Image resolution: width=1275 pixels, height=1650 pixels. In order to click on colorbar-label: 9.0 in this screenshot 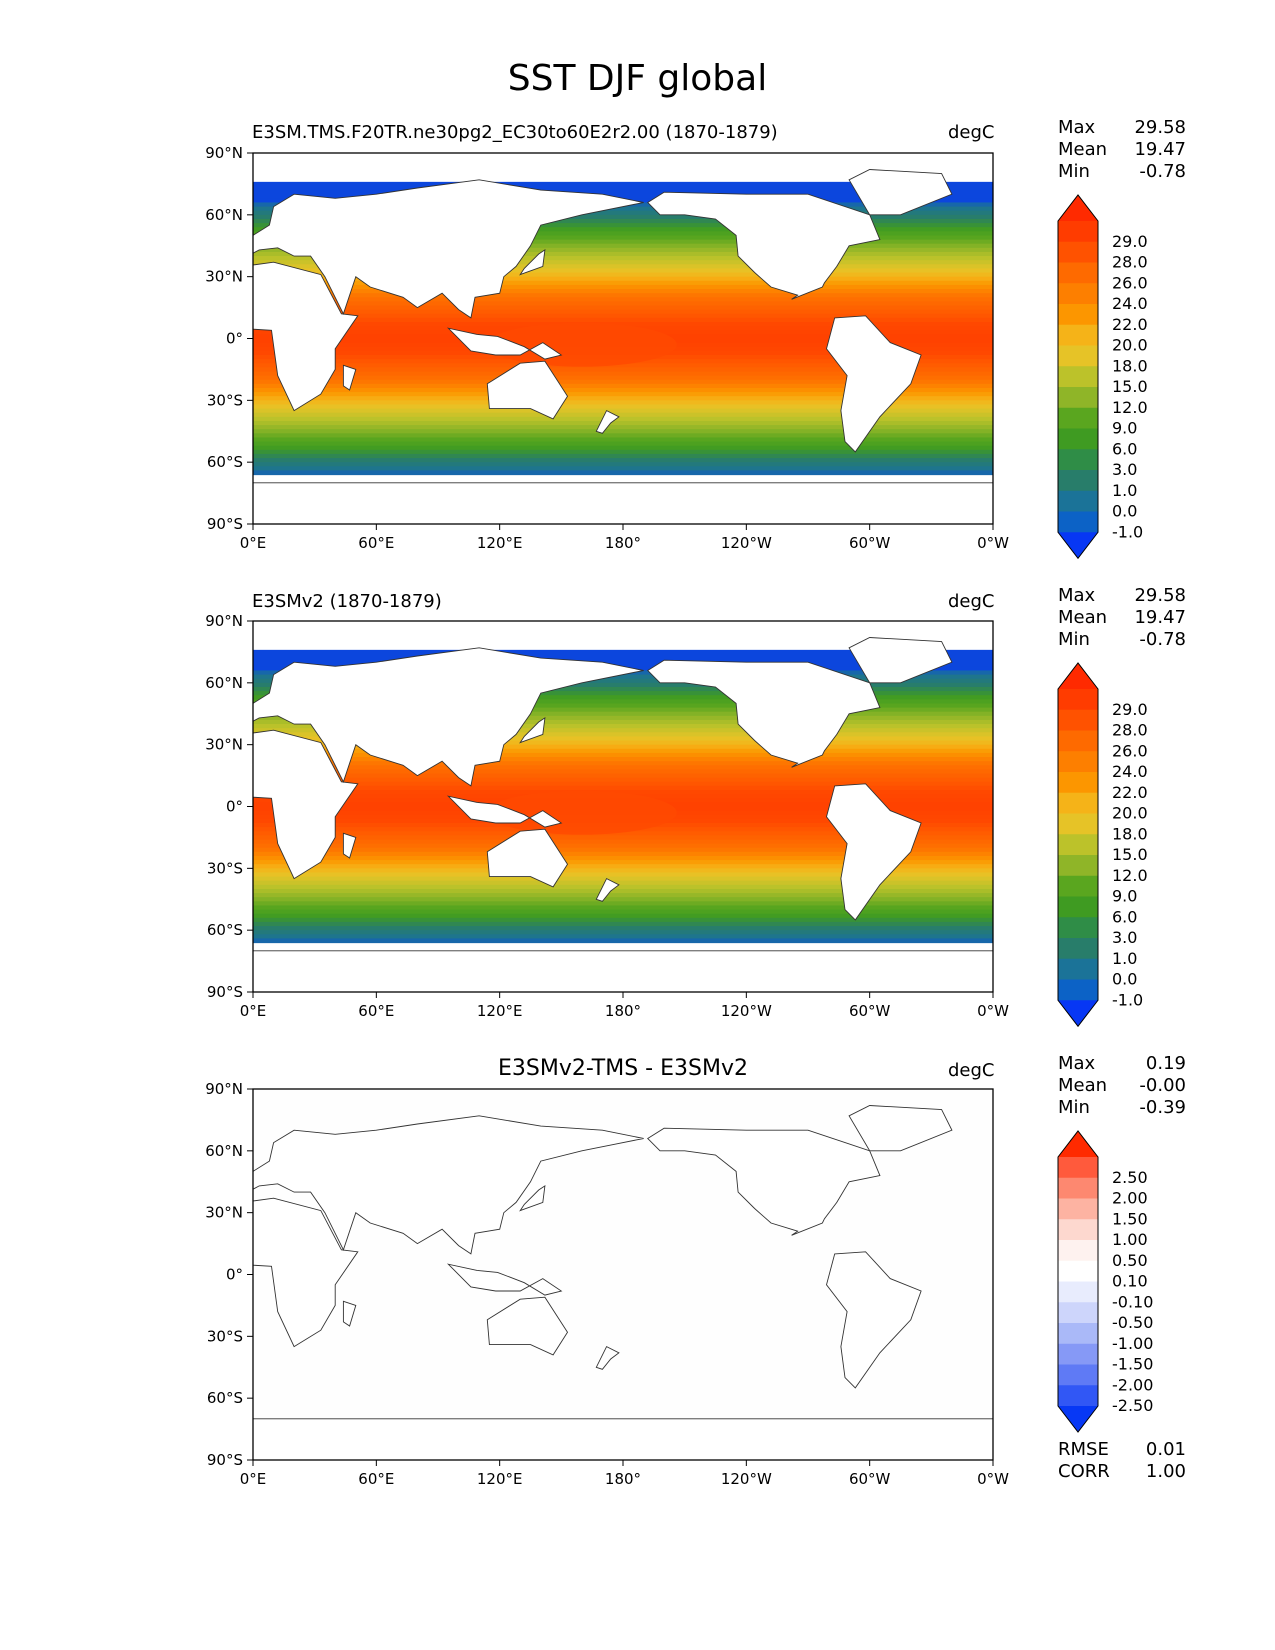, I will do `click(1124, 896)`.